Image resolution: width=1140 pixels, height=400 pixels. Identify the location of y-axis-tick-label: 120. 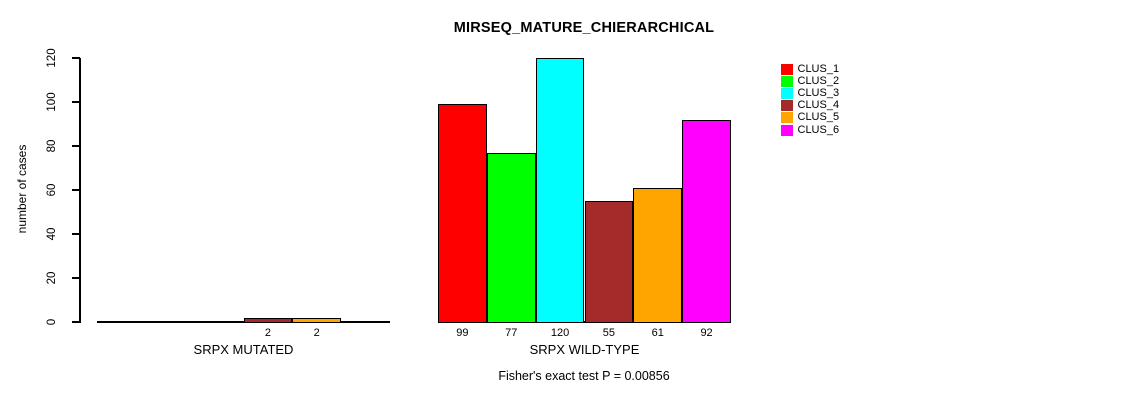
(52, 58).